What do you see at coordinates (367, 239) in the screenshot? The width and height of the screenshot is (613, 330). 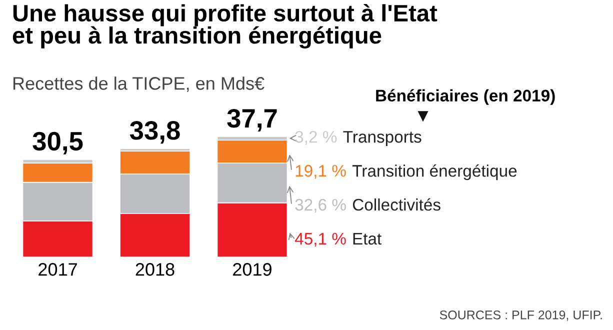 I see `text: Etat` at bounding box center [367, 239].